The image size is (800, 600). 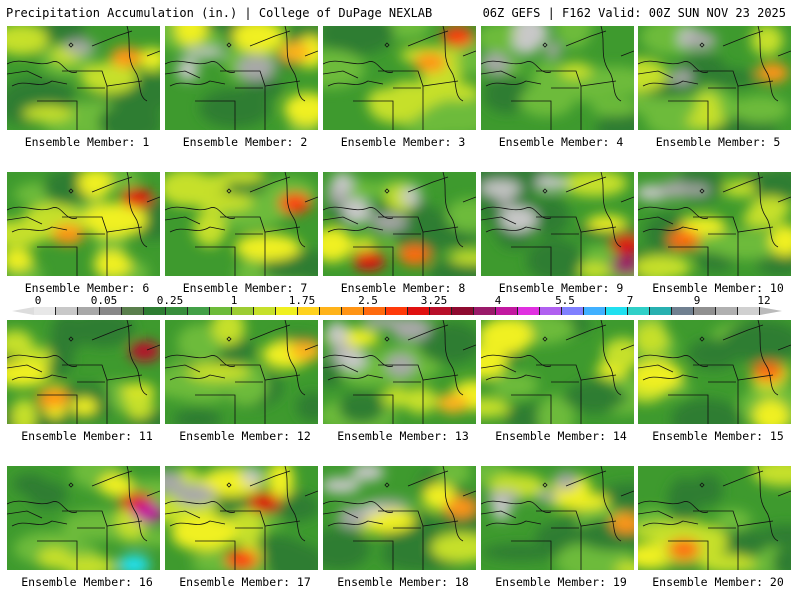 I want to click on member-caption: Ensemble Member: 20, so click(x=718, y=582).